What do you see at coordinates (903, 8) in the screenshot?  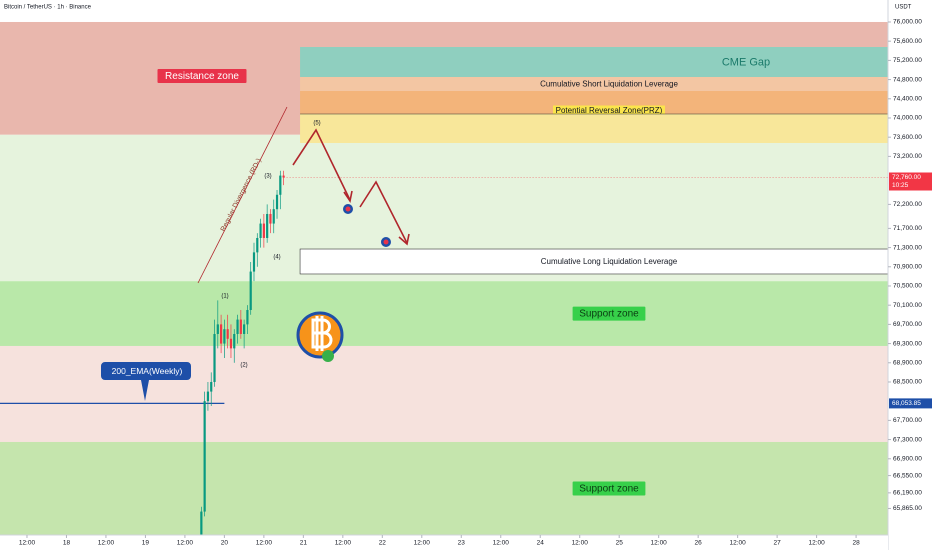 I see `currency: USDT` at bounding box center [903, 8].